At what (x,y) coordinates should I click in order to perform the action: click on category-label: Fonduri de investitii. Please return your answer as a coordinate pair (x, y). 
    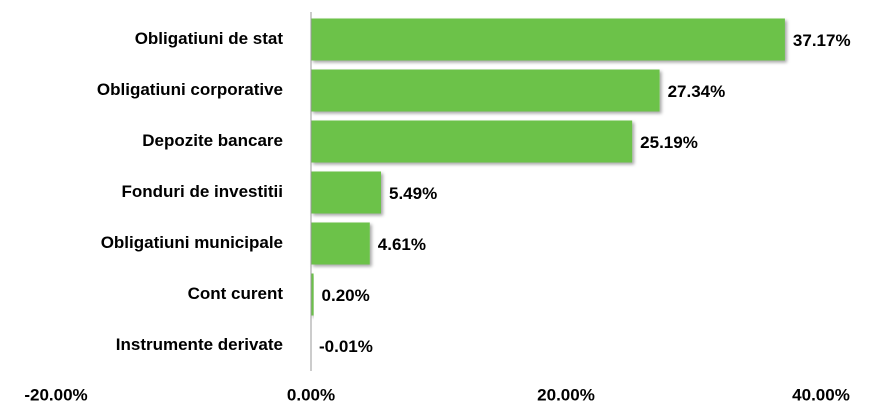
    Looking at the image, I should click on (202, 191).